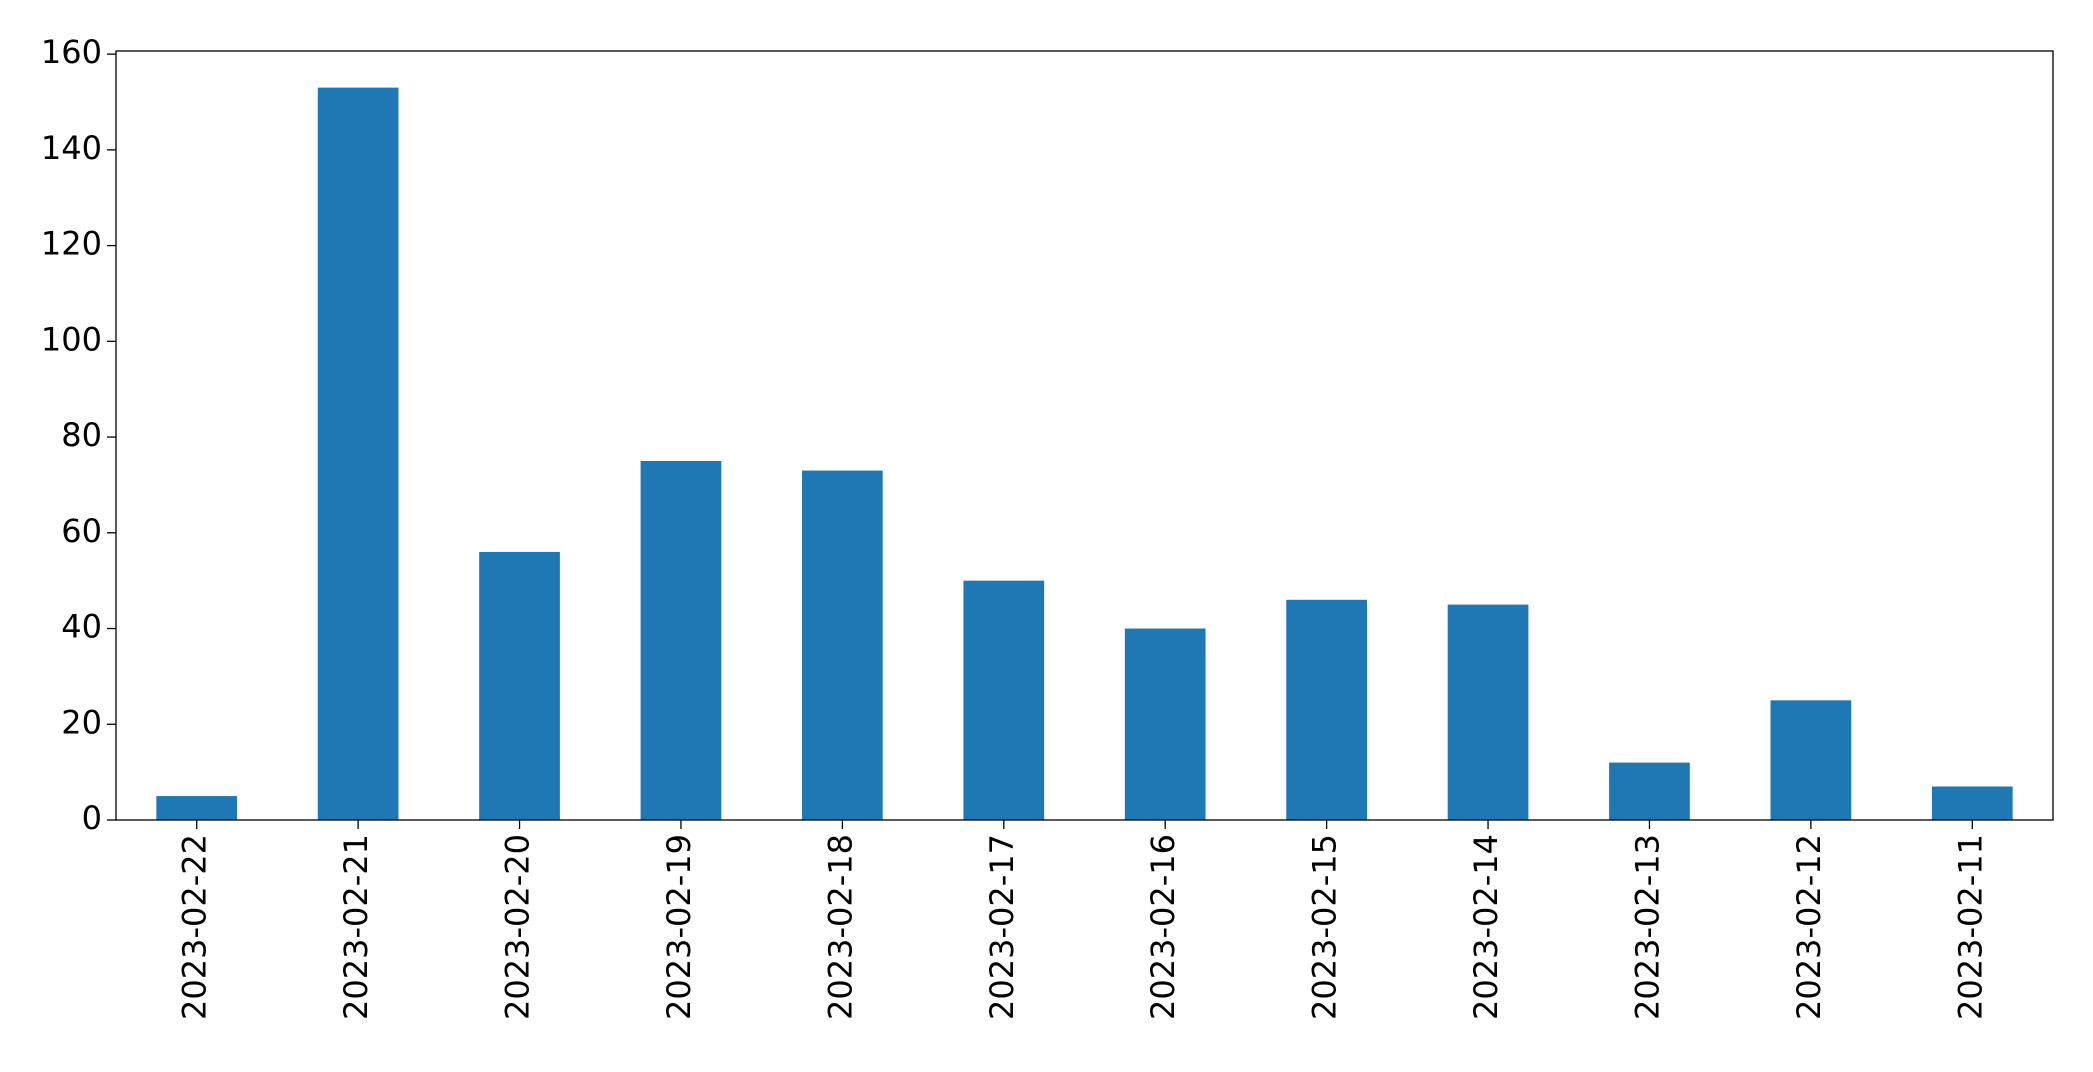 The height and width of the screenshot is (1072, 2093). I want to click on x-tick-label: 2023-02-19, so click(679, 927).